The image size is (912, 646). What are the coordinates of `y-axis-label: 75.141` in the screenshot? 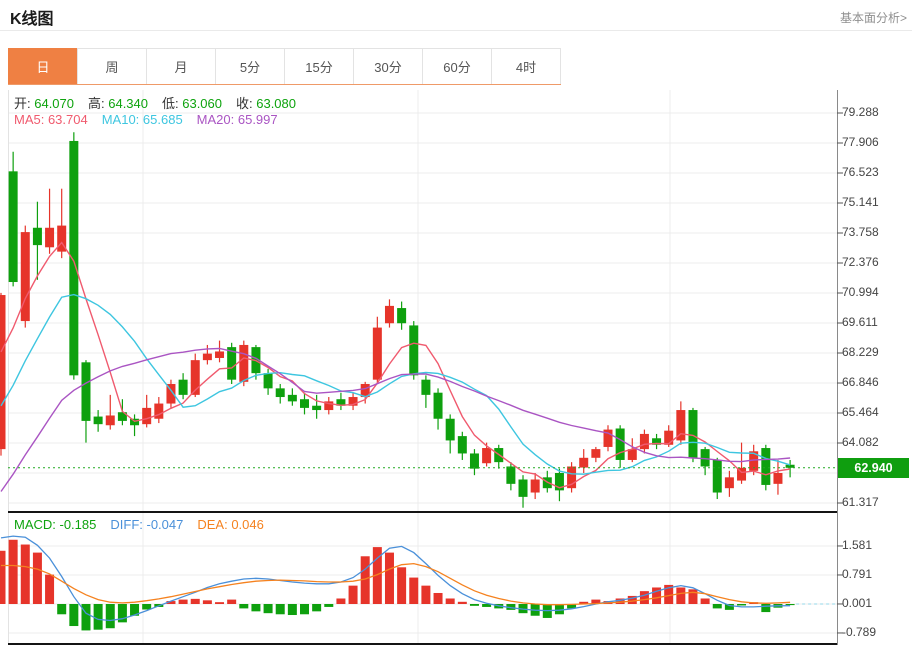 It's located at (860, 201).